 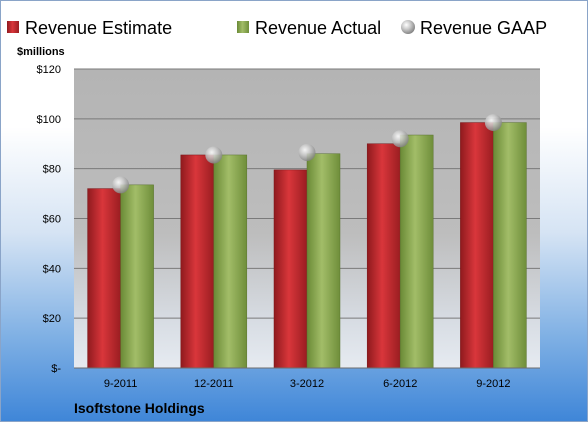 I want to click on y-tick-label: $120, so click(x=49, y=70).